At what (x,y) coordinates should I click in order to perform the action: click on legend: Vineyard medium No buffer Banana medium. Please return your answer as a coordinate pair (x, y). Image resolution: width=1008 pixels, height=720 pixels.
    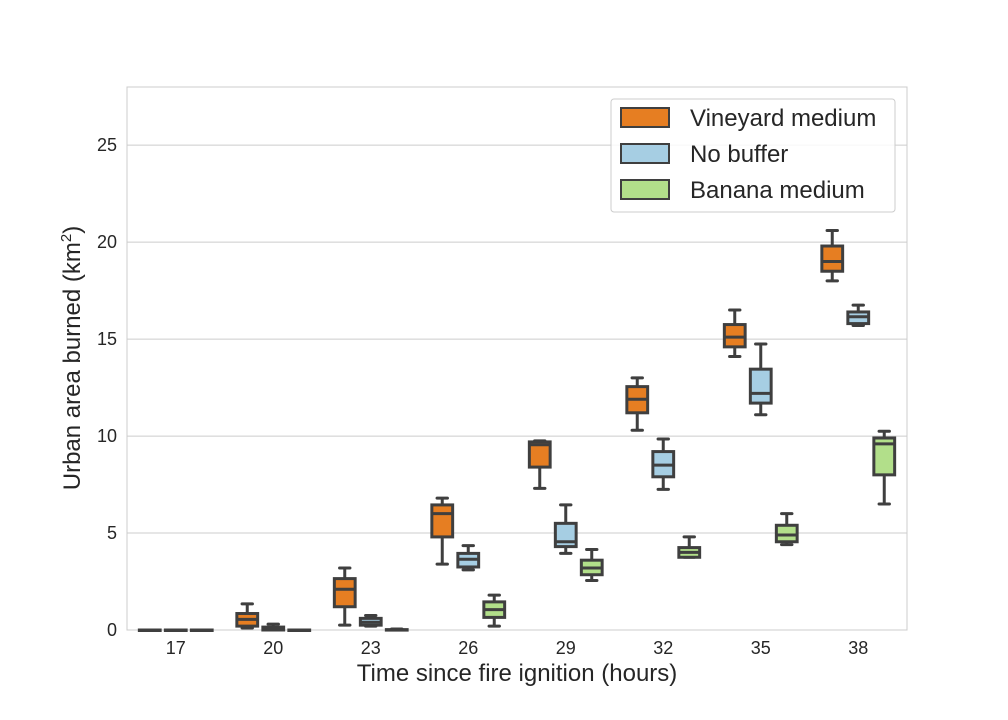
    Looking at the image, I should click on (753, 155).